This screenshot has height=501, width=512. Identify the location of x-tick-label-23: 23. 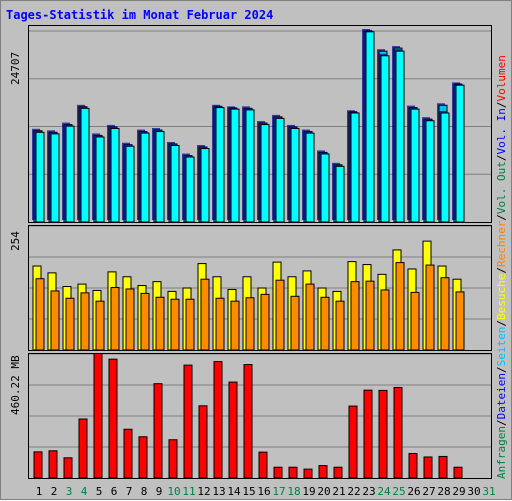
(368, 491).